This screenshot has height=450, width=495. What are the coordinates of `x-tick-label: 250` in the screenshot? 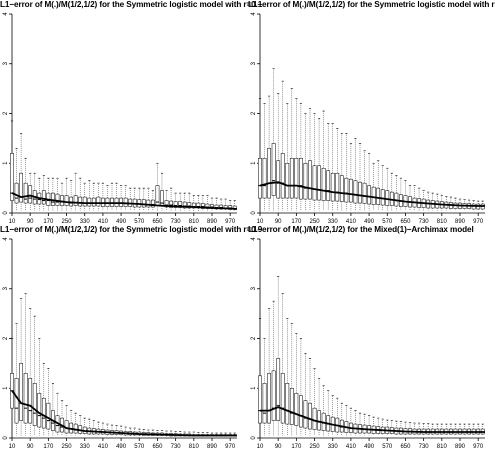 It's located at (67, 222).